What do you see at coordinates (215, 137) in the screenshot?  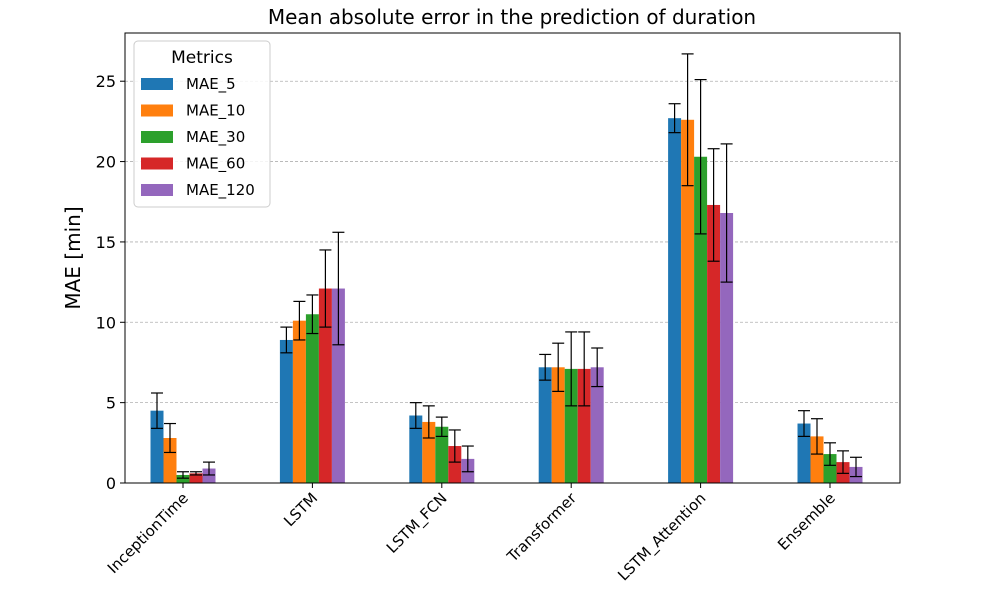 I see `legend-label: MAE_30` at bounding box center [215, 137].